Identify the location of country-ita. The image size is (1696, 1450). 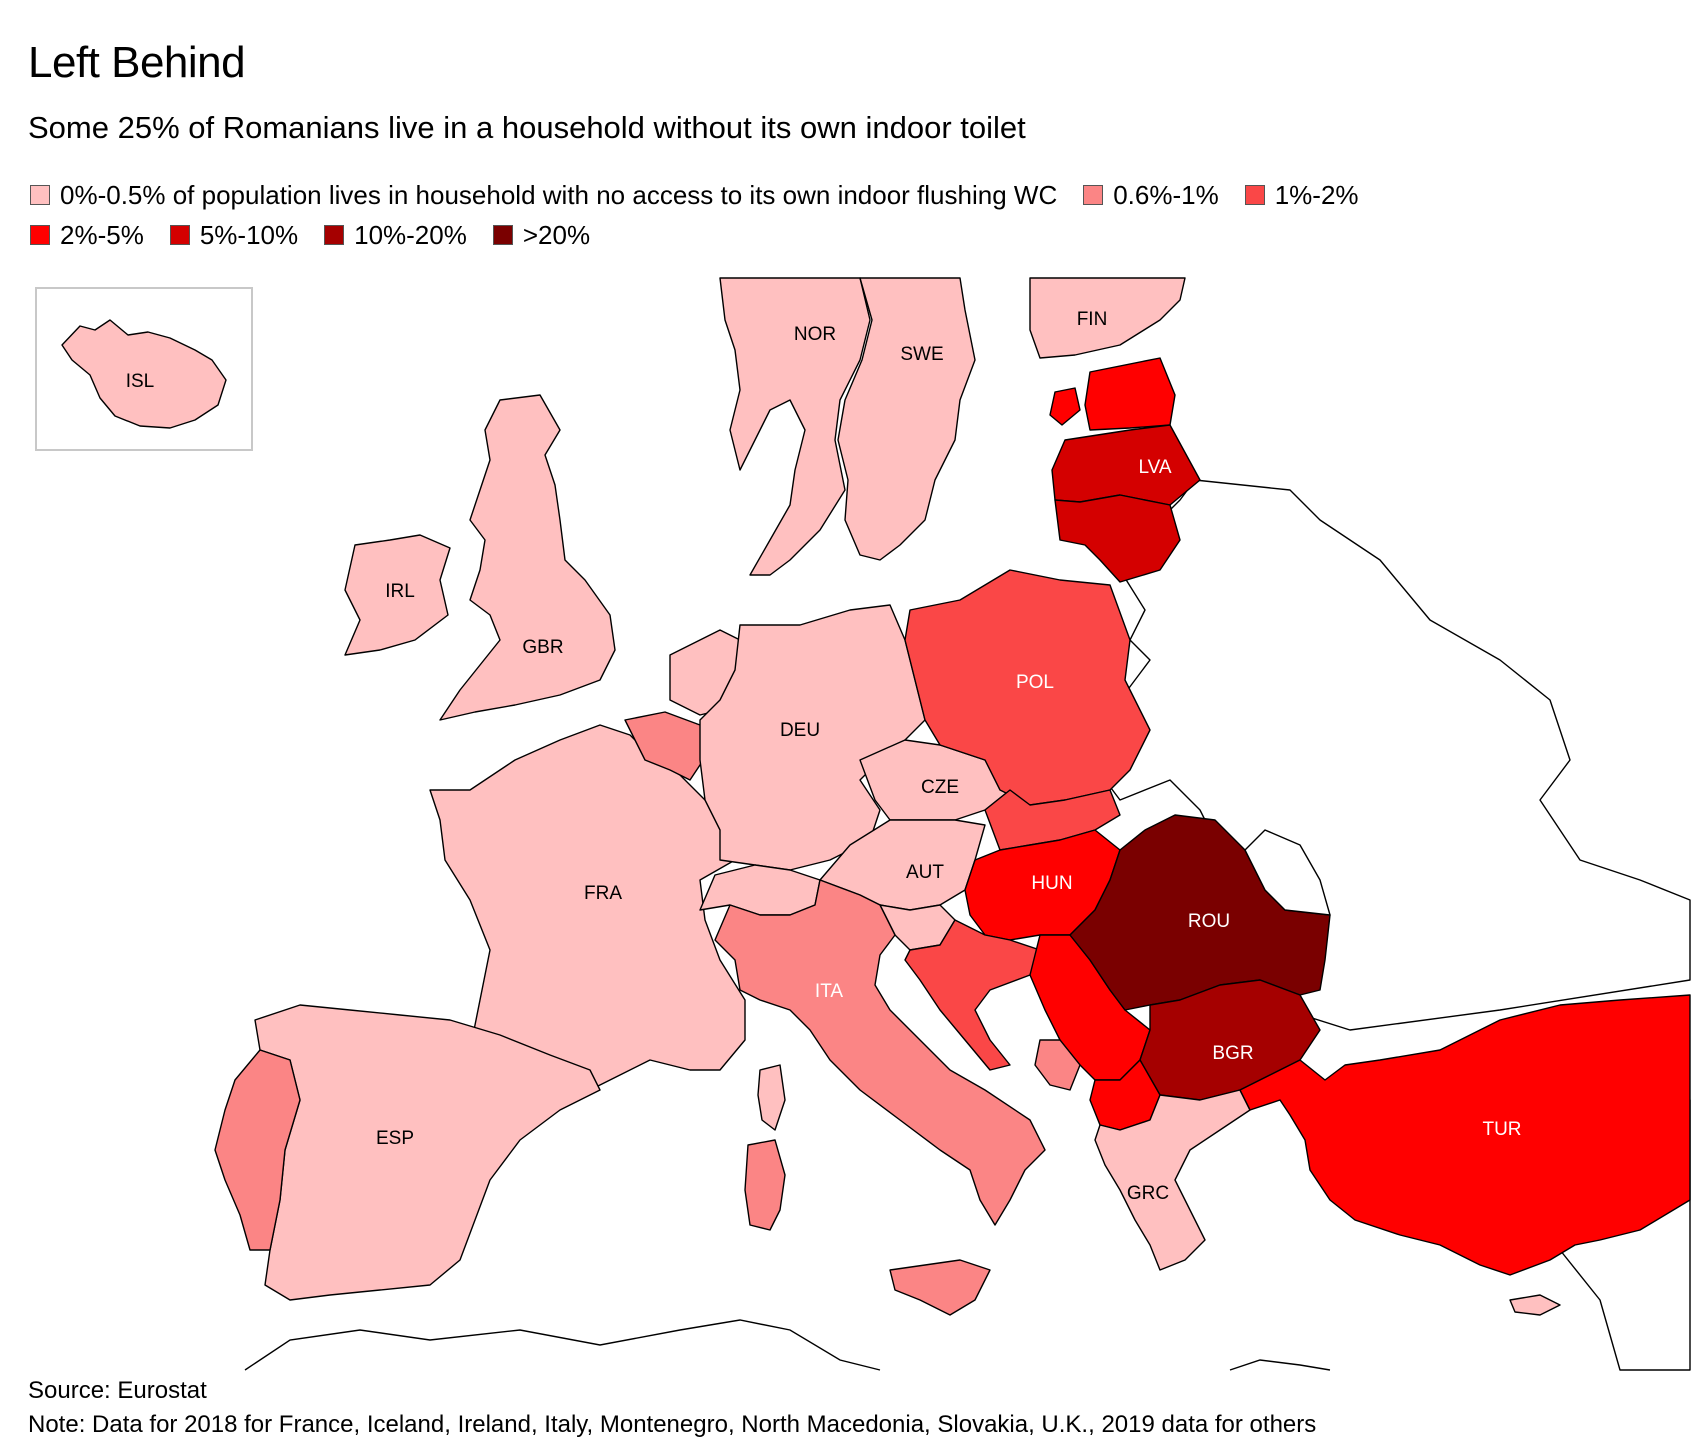
(880, 1052).